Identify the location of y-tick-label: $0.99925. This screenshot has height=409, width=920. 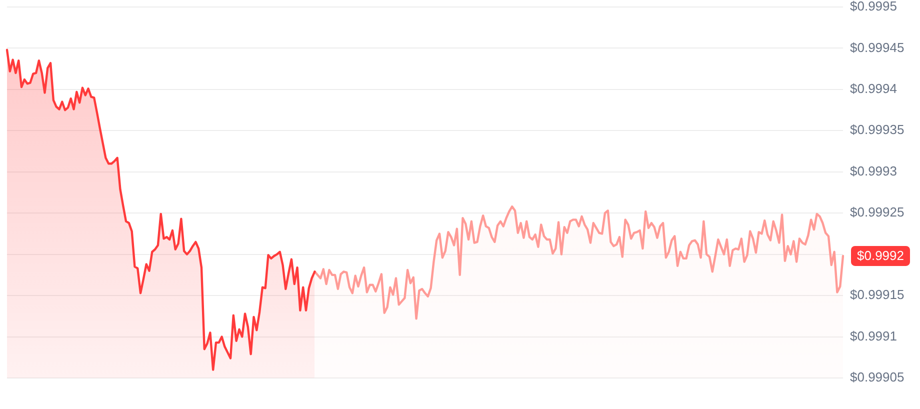
(877, 212).